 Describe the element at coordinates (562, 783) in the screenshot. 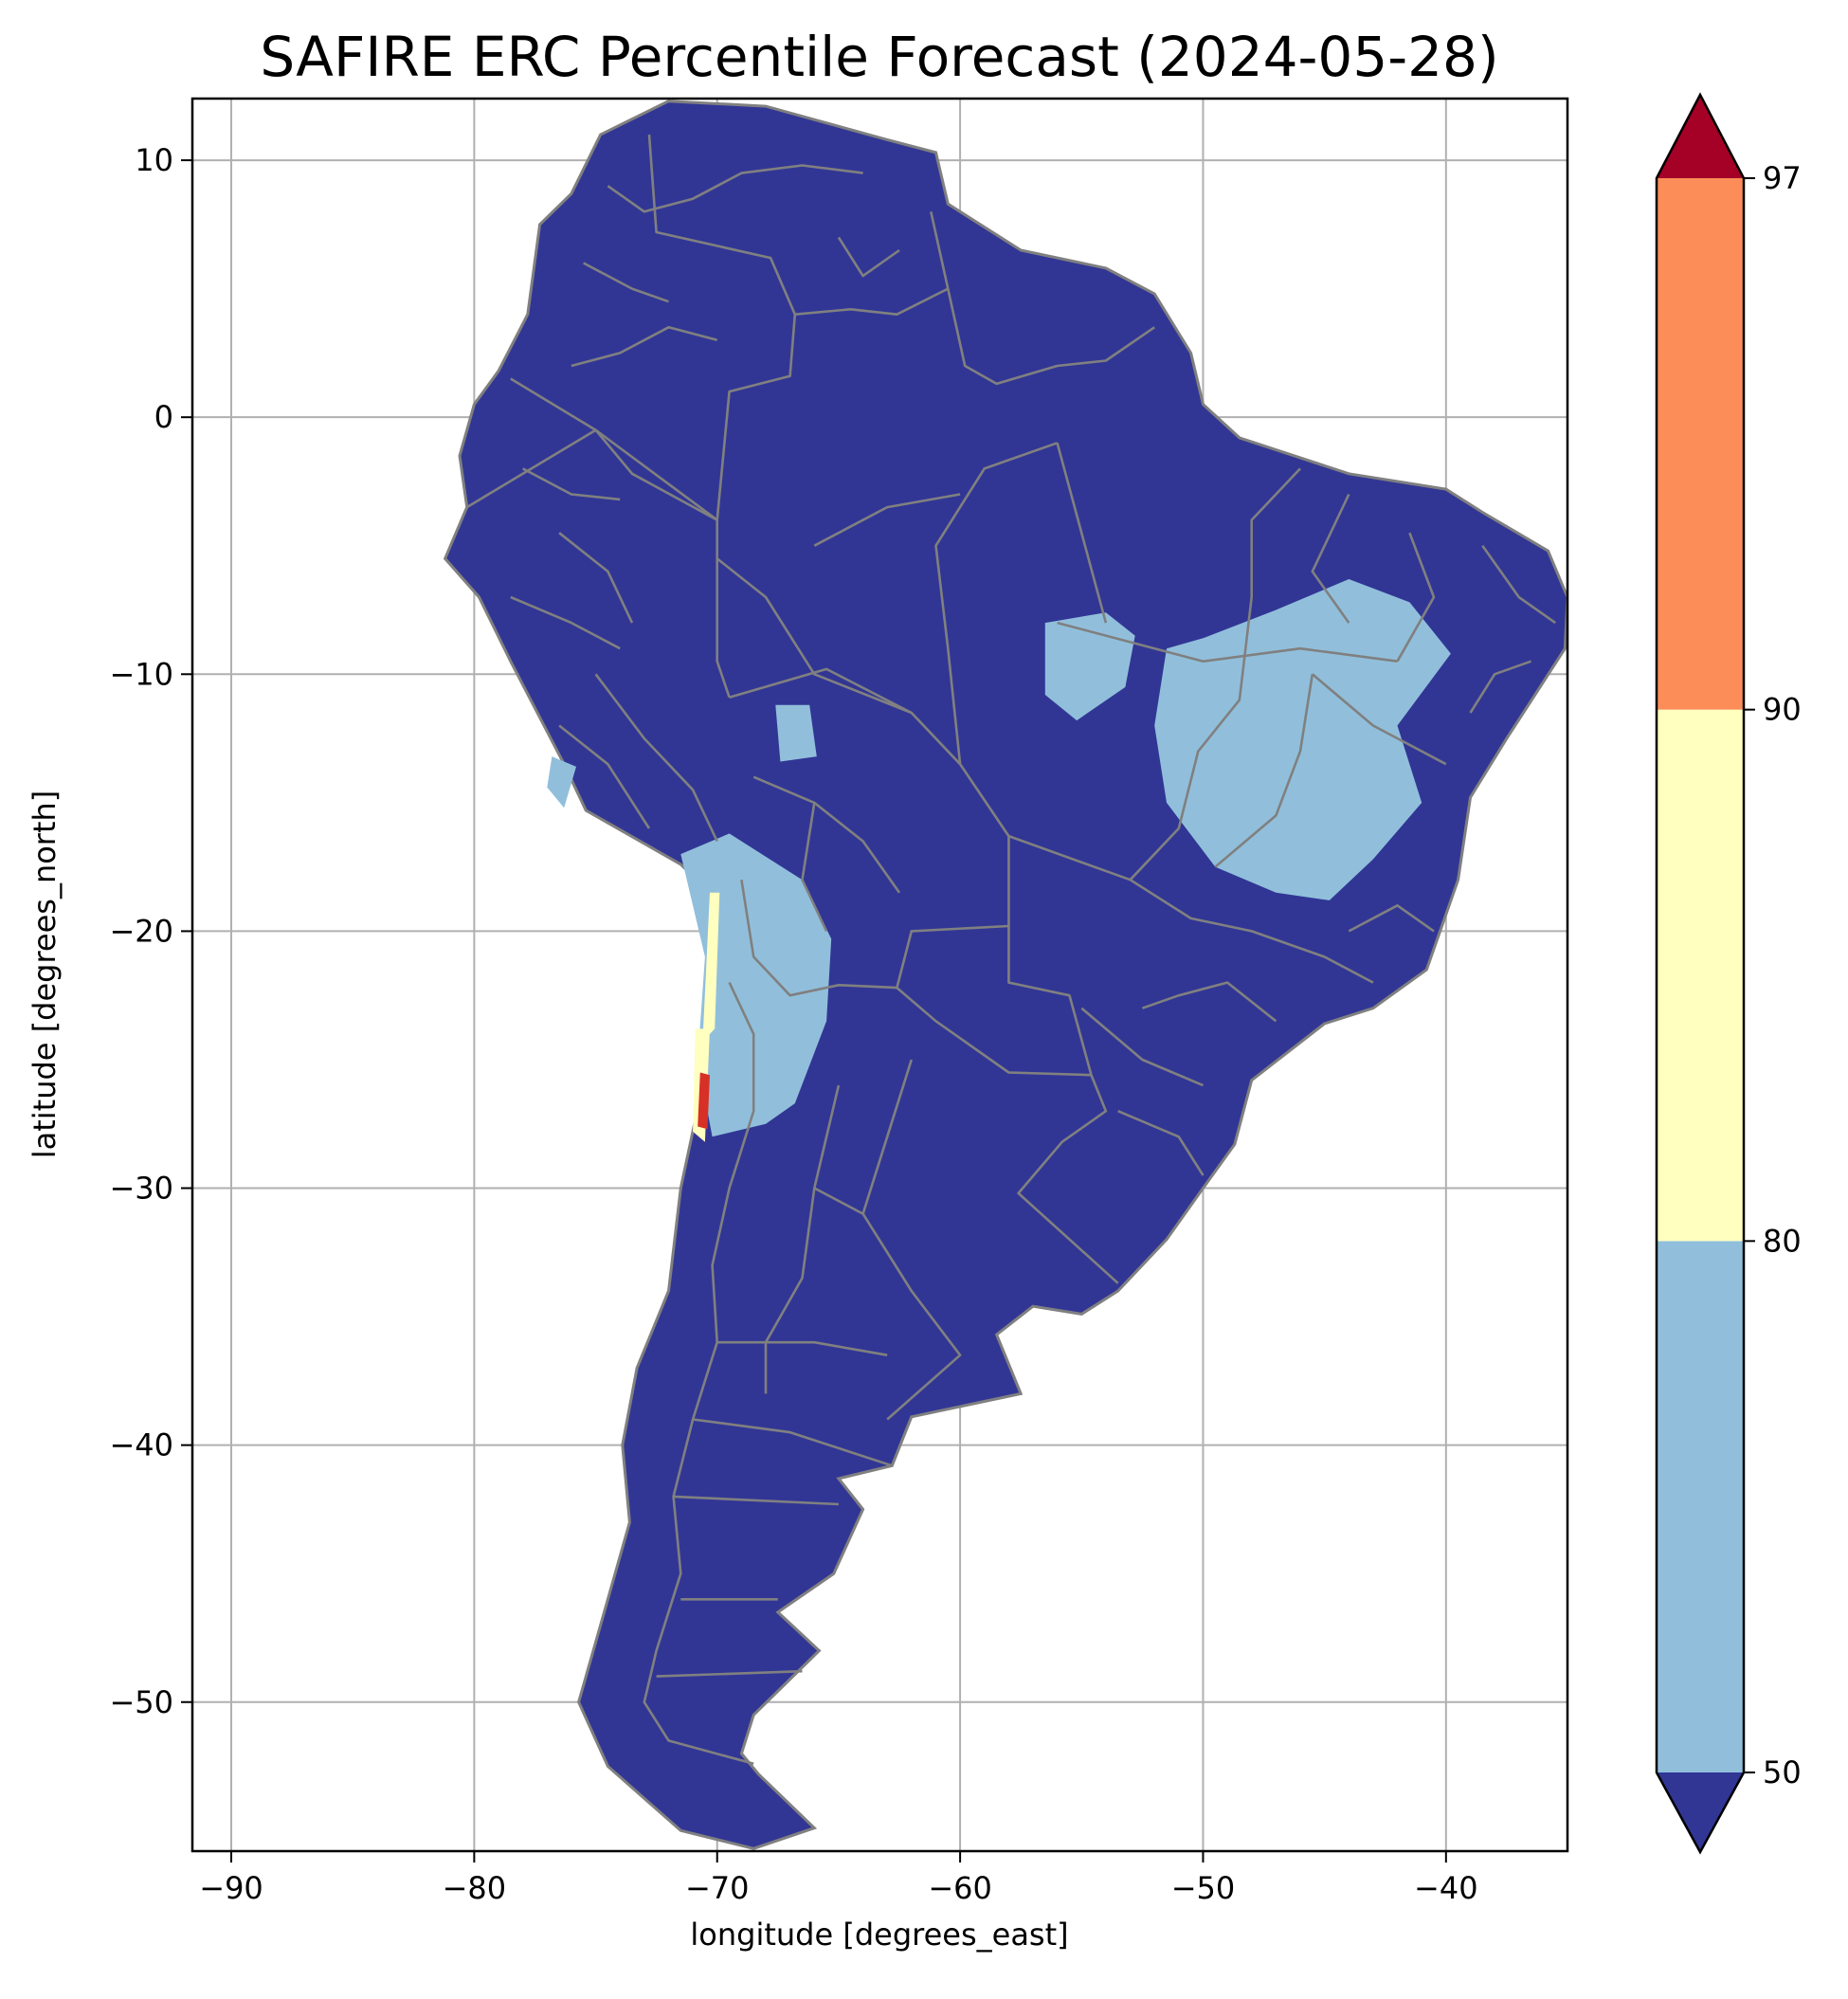

I see `region-peru-coast` at that location.